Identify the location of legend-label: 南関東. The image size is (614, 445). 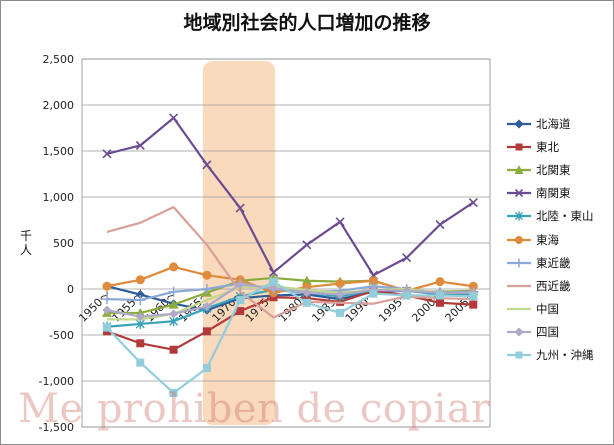
(553, 193).